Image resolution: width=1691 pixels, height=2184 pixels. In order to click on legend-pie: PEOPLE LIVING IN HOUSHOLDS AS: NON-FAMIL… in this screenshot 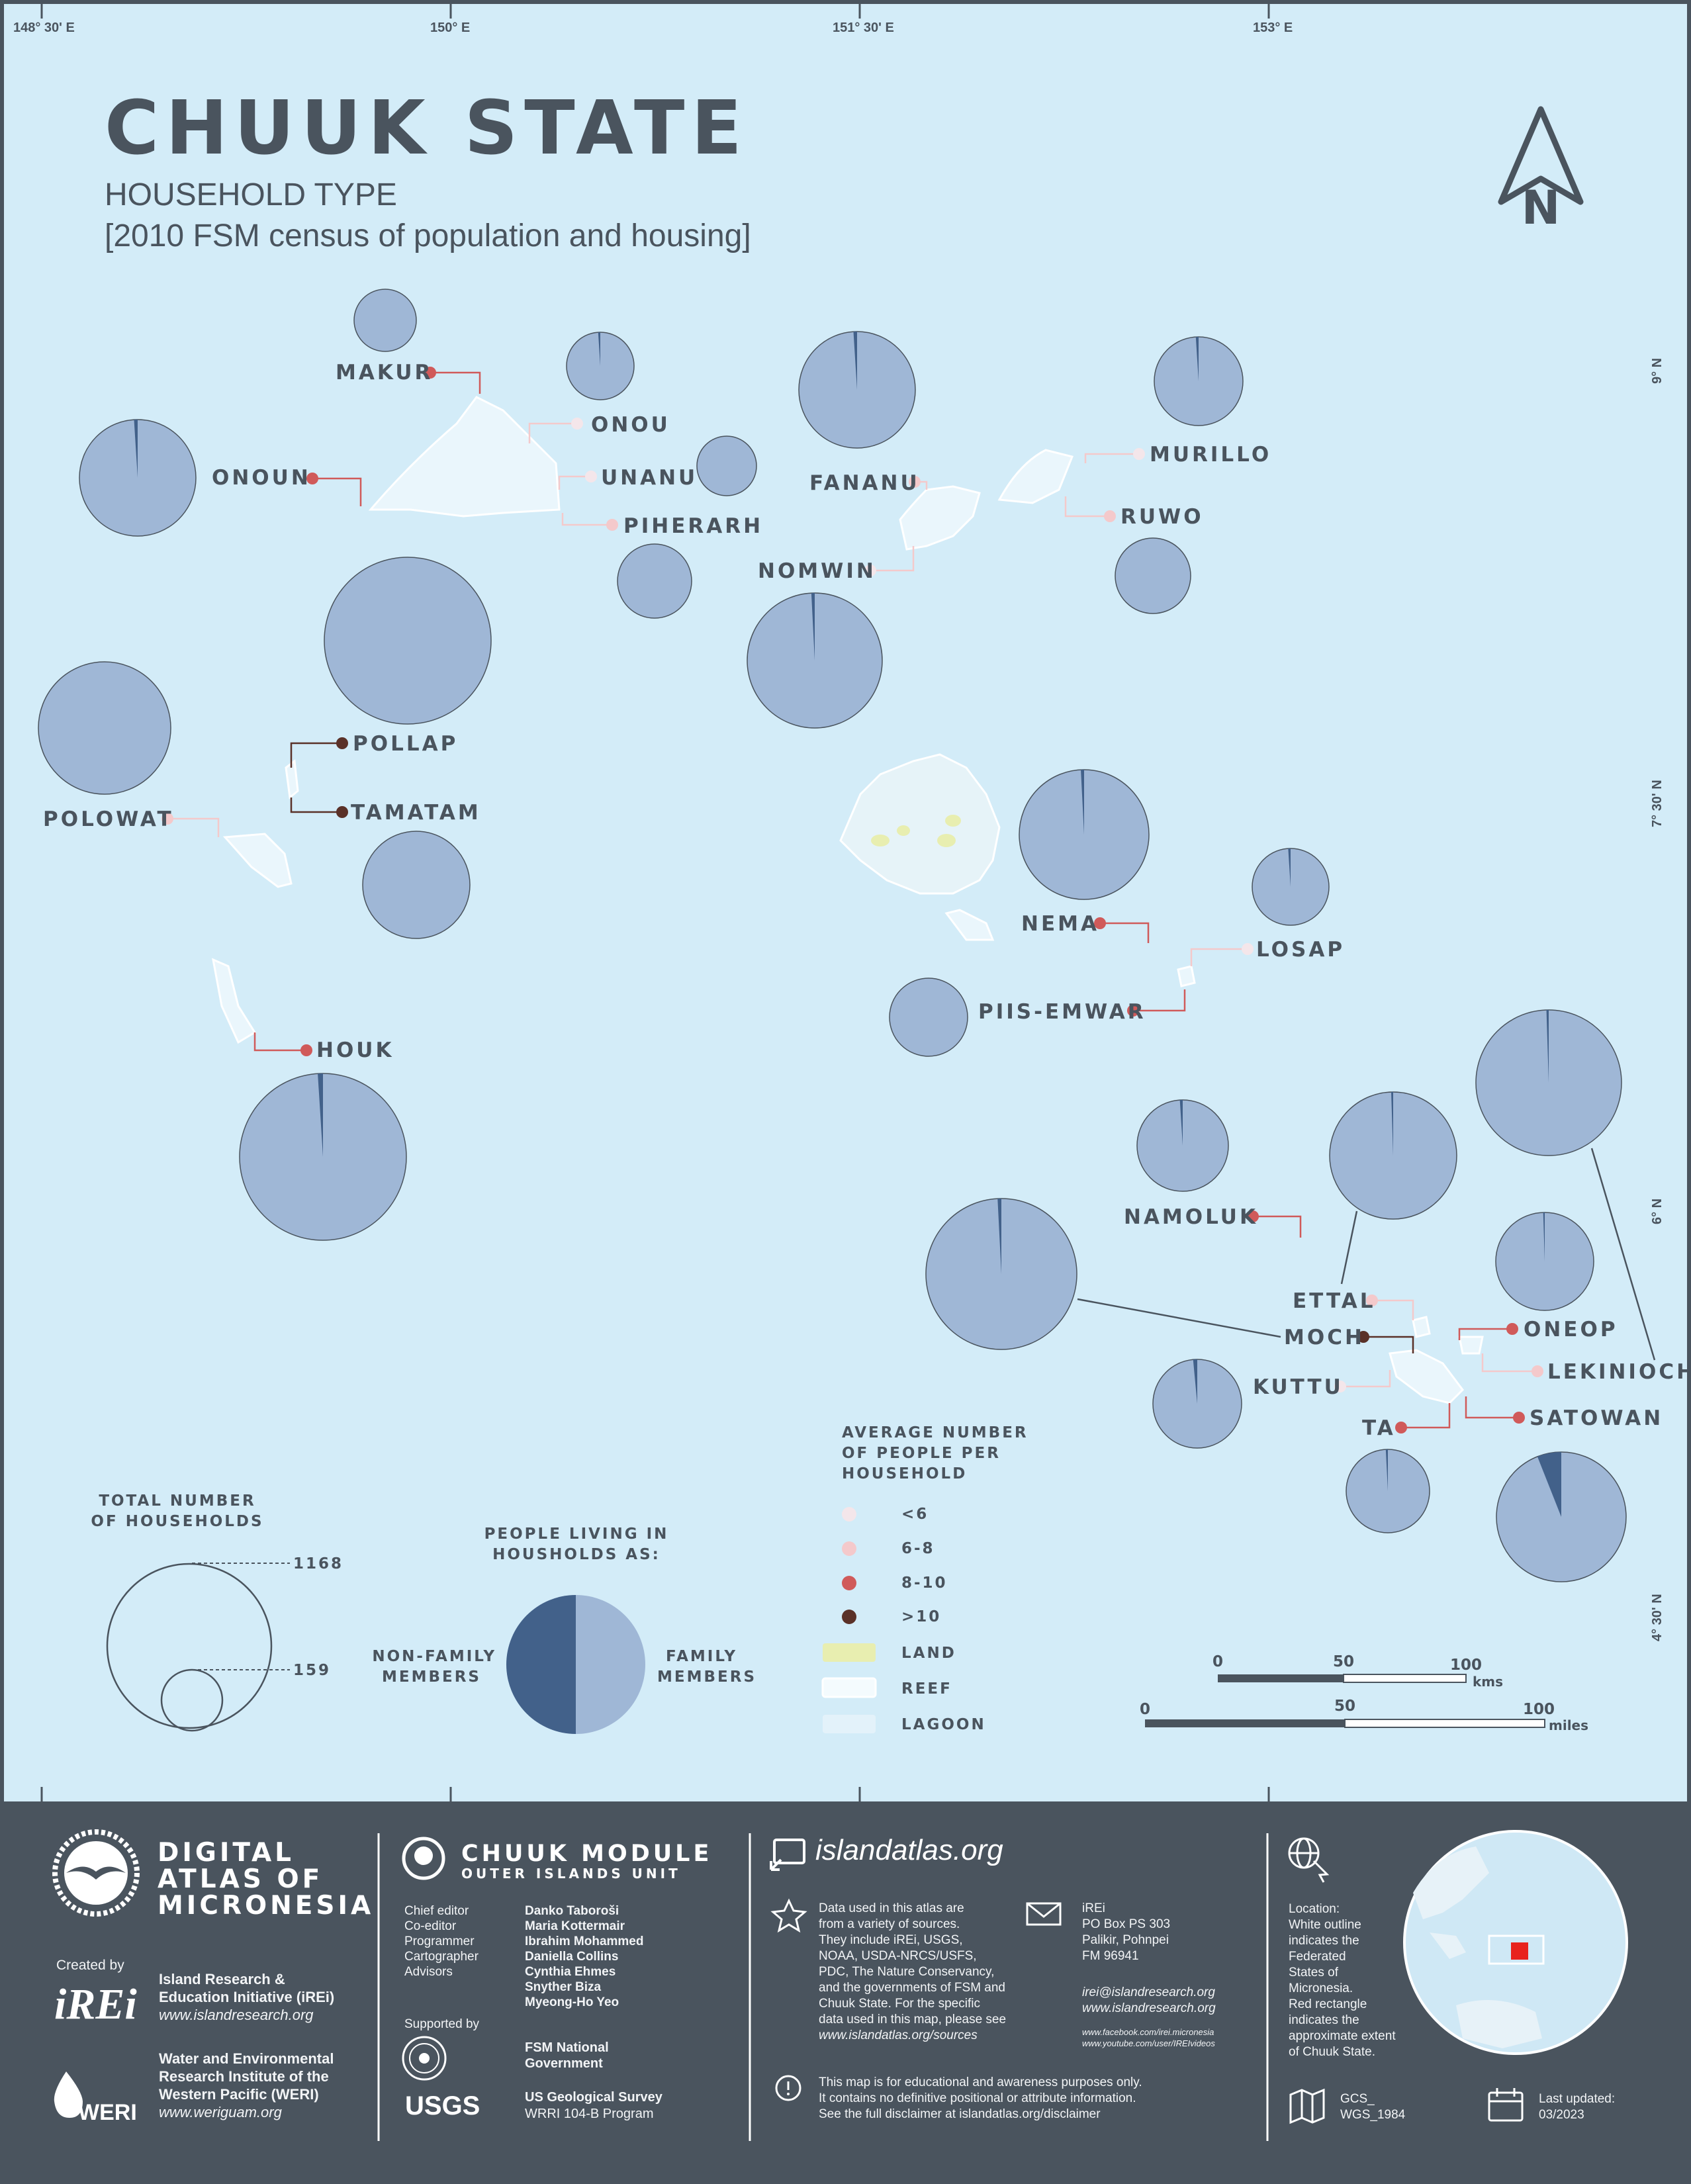, I will do `click(563, 1629)`.